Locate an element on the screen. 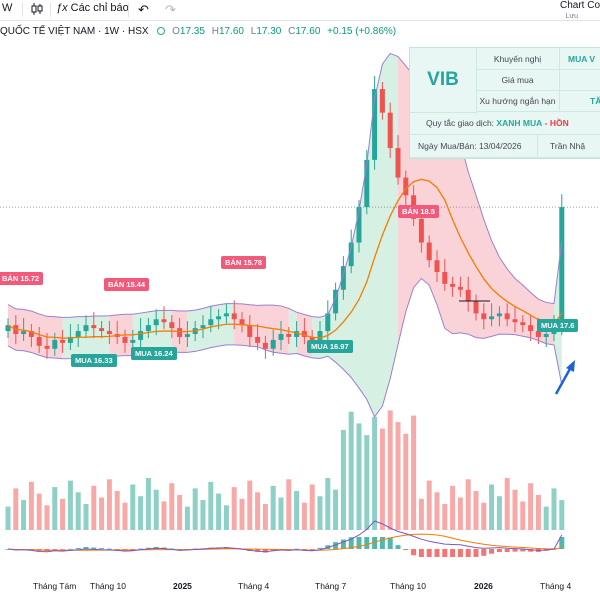 This screenshot has width=600, height=600. chart-name: Chart Co is located at coordinates (579, 5).